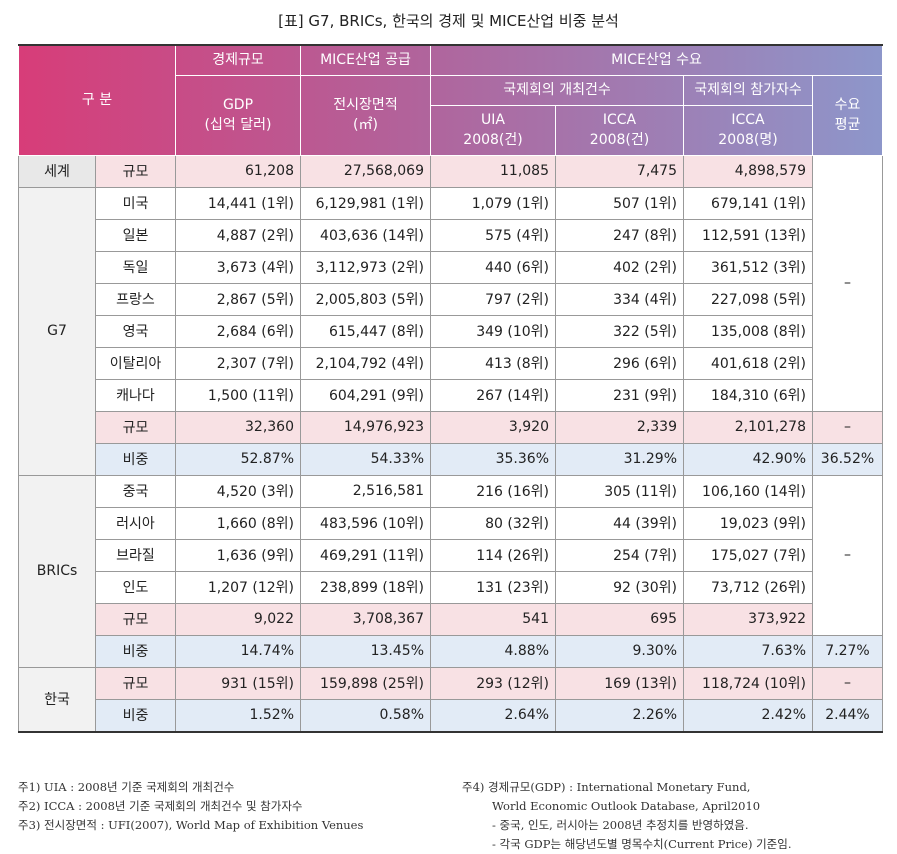 This screenshot has height=854, width=897. Describe the element at coordinates (135, 299) in the screenshot. I see `row-label: 프랑스` at that location.